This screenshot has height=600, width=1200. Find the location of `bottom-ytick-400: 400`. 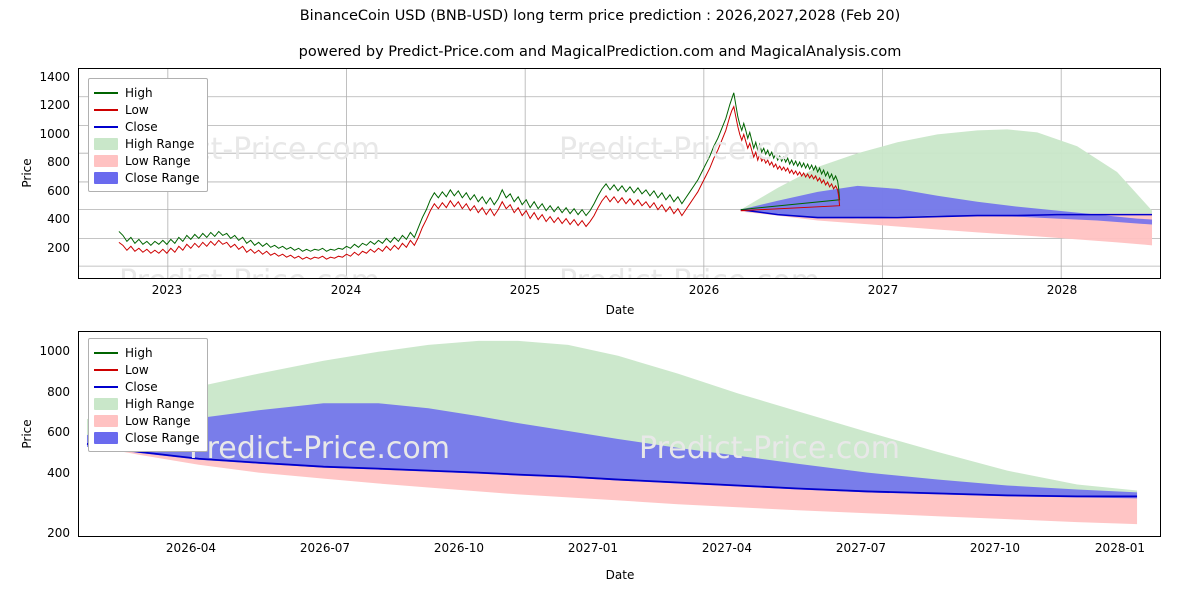

bottom-ytick-400: 400 is located at coordinates (58, 473).